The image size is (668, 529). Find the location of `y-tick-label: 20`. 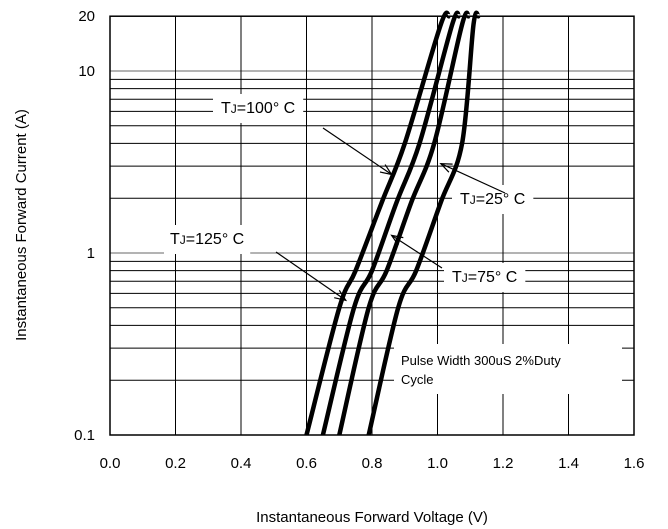

y-tick-label: 20 is located at coordinates (86, 16).